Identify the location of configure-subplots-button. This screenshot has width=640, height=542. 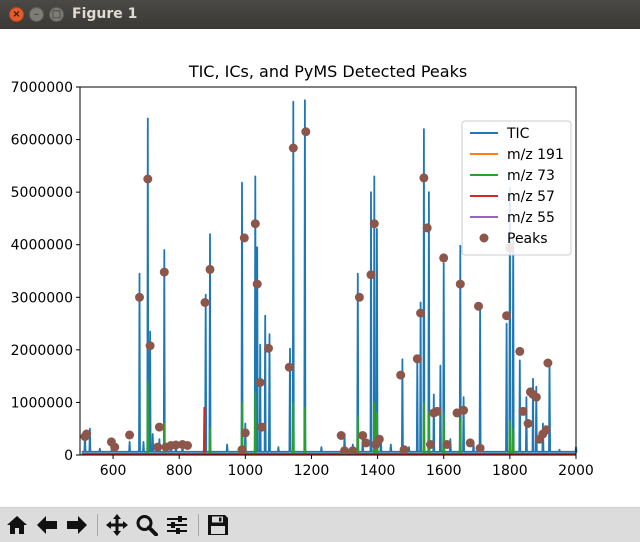
(177, 525).